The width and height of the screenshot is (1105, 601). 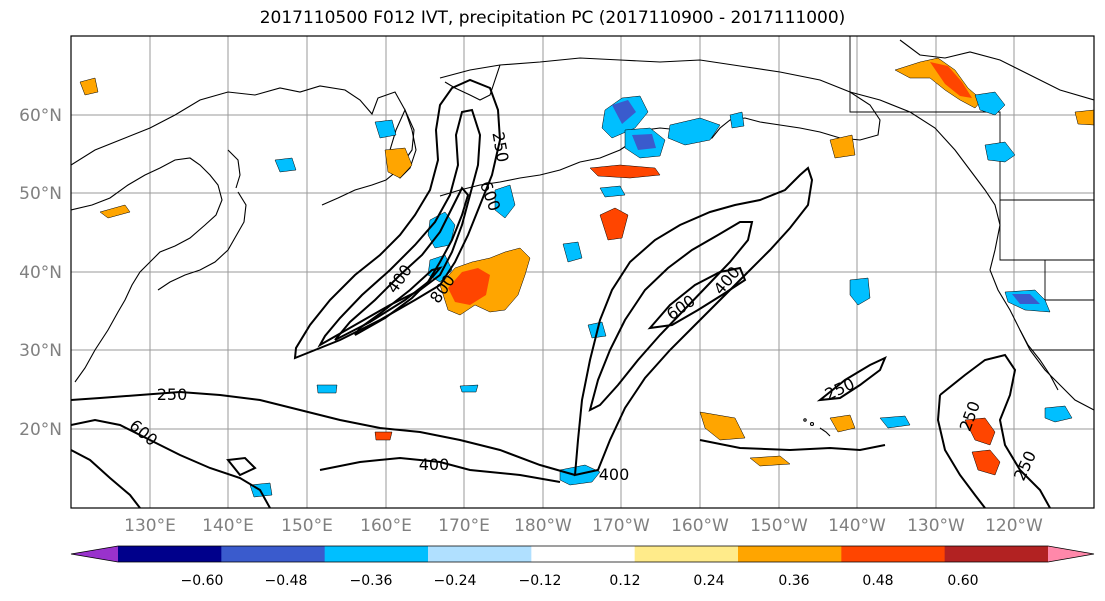 I want to click on lon-label: 140°W, so click(x=857, y=526).